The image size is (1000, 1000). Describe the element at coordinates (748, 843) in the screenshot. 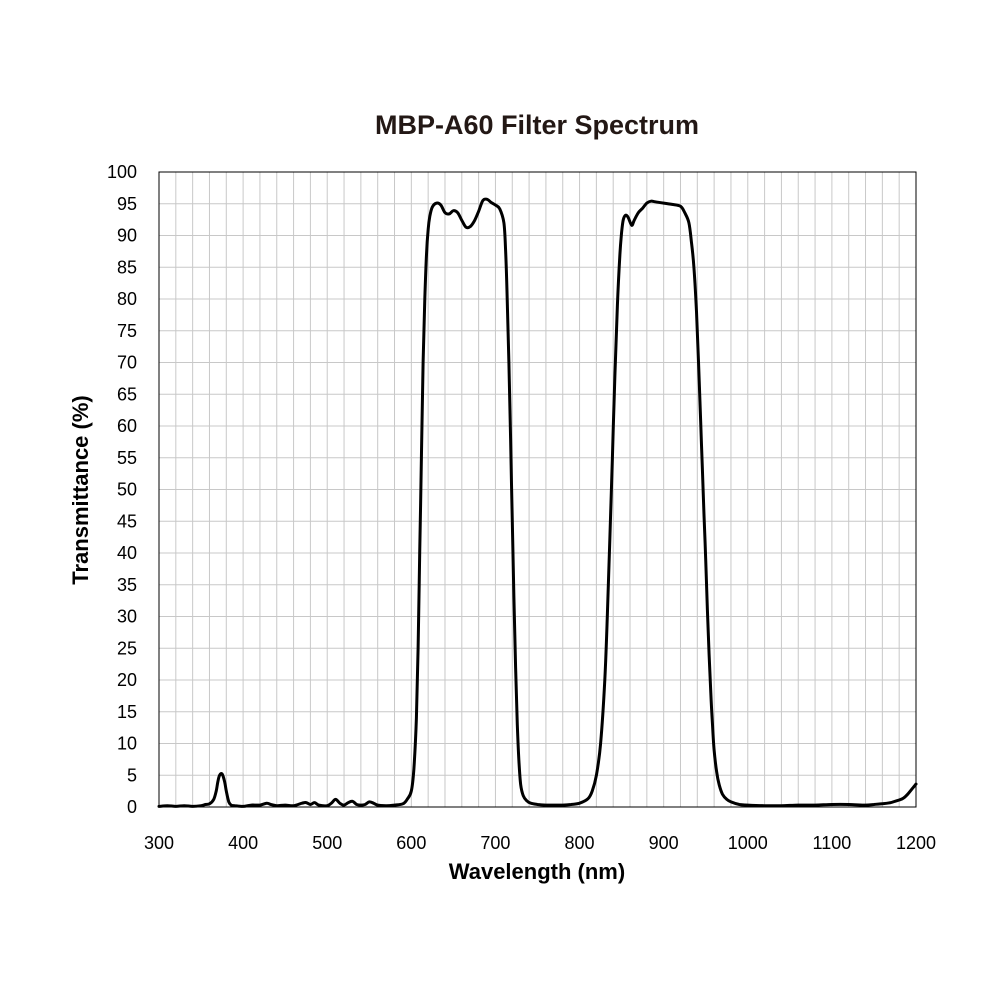

I see `x-tick-label: 1000` at that location.